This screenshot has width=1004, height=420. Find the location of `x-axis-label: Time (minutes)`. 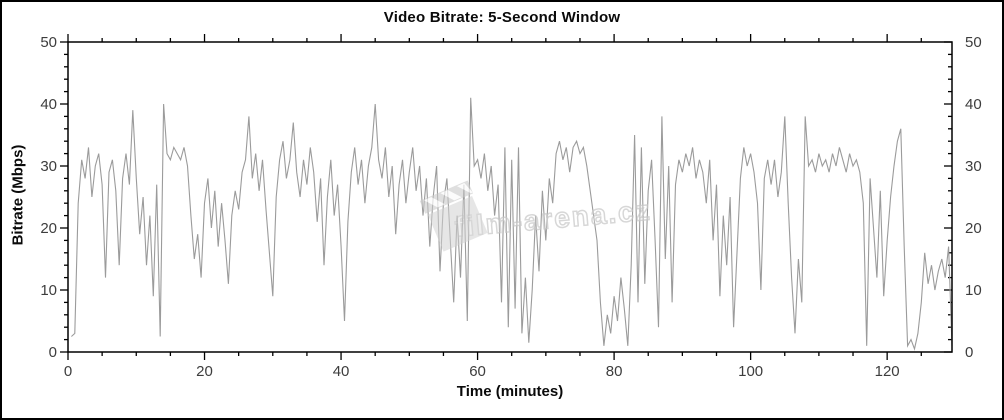

x-axis-label: Time (minutes) is located at coordinates (510, 391).